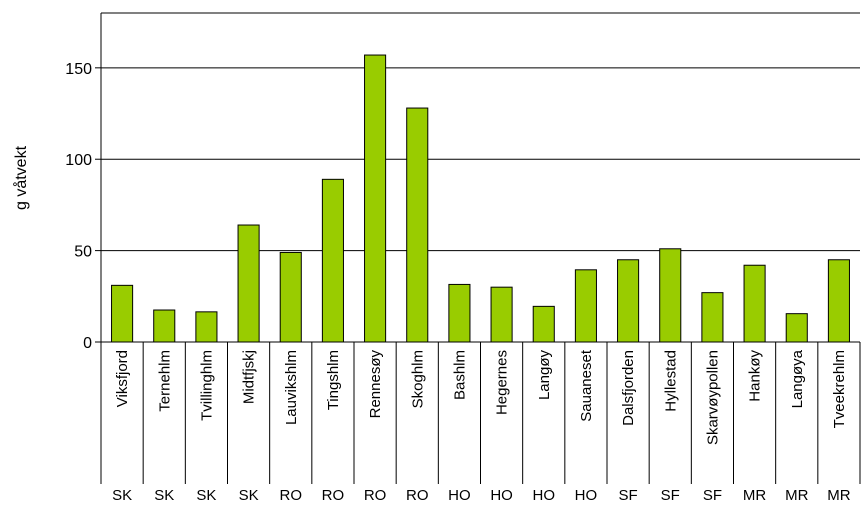 This screenshot has height=505, width=864. What do you see at coordinates (78, 69) in the screenshot?
I see `y-tick-label: 150` at bounding box center [78, 69].